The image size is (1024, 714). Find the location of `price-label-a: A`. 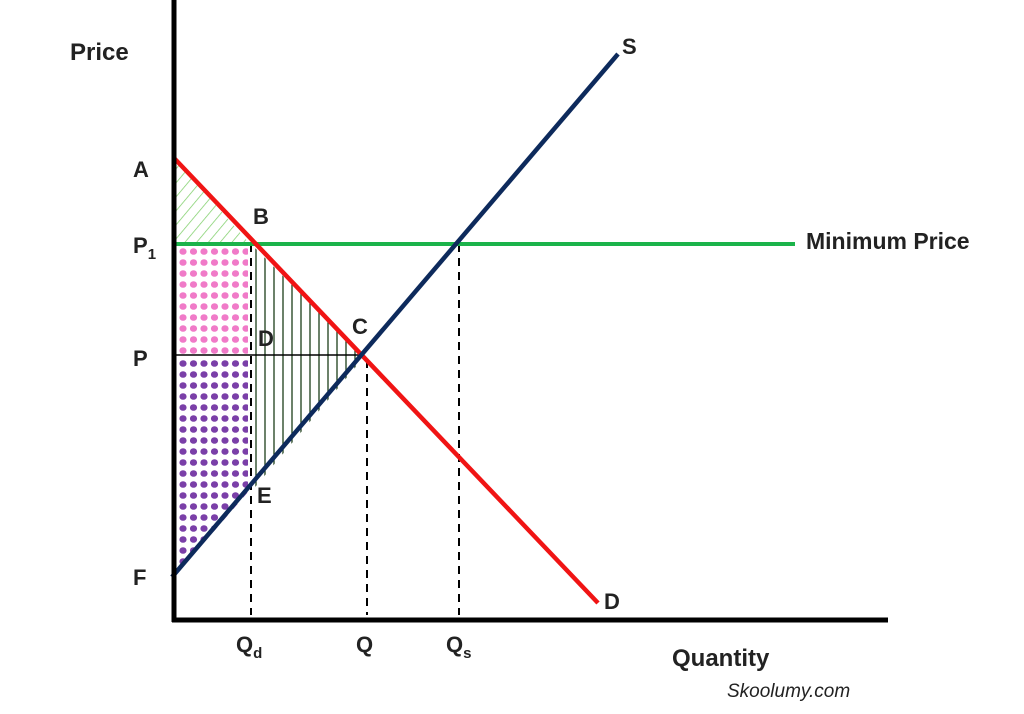

price-label-a: A is located at coordinates (141, 169).